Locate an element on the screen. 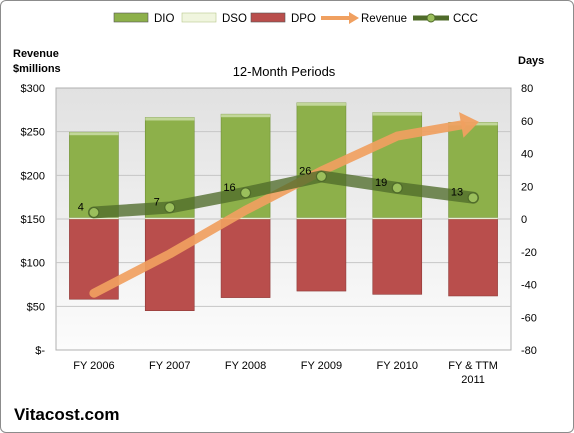 The image size is (574, 433). left-axis-title-line1: Revenue is located at coordinates (36, 54).